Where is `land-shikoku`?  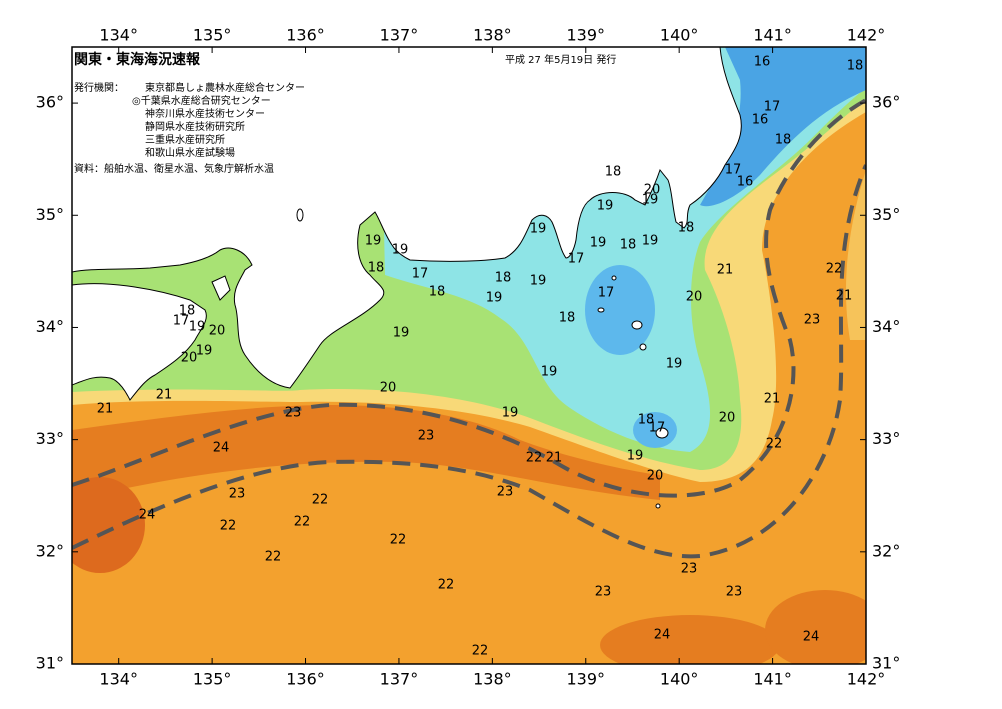 land-shikoku is located at coordinates (139, 342).